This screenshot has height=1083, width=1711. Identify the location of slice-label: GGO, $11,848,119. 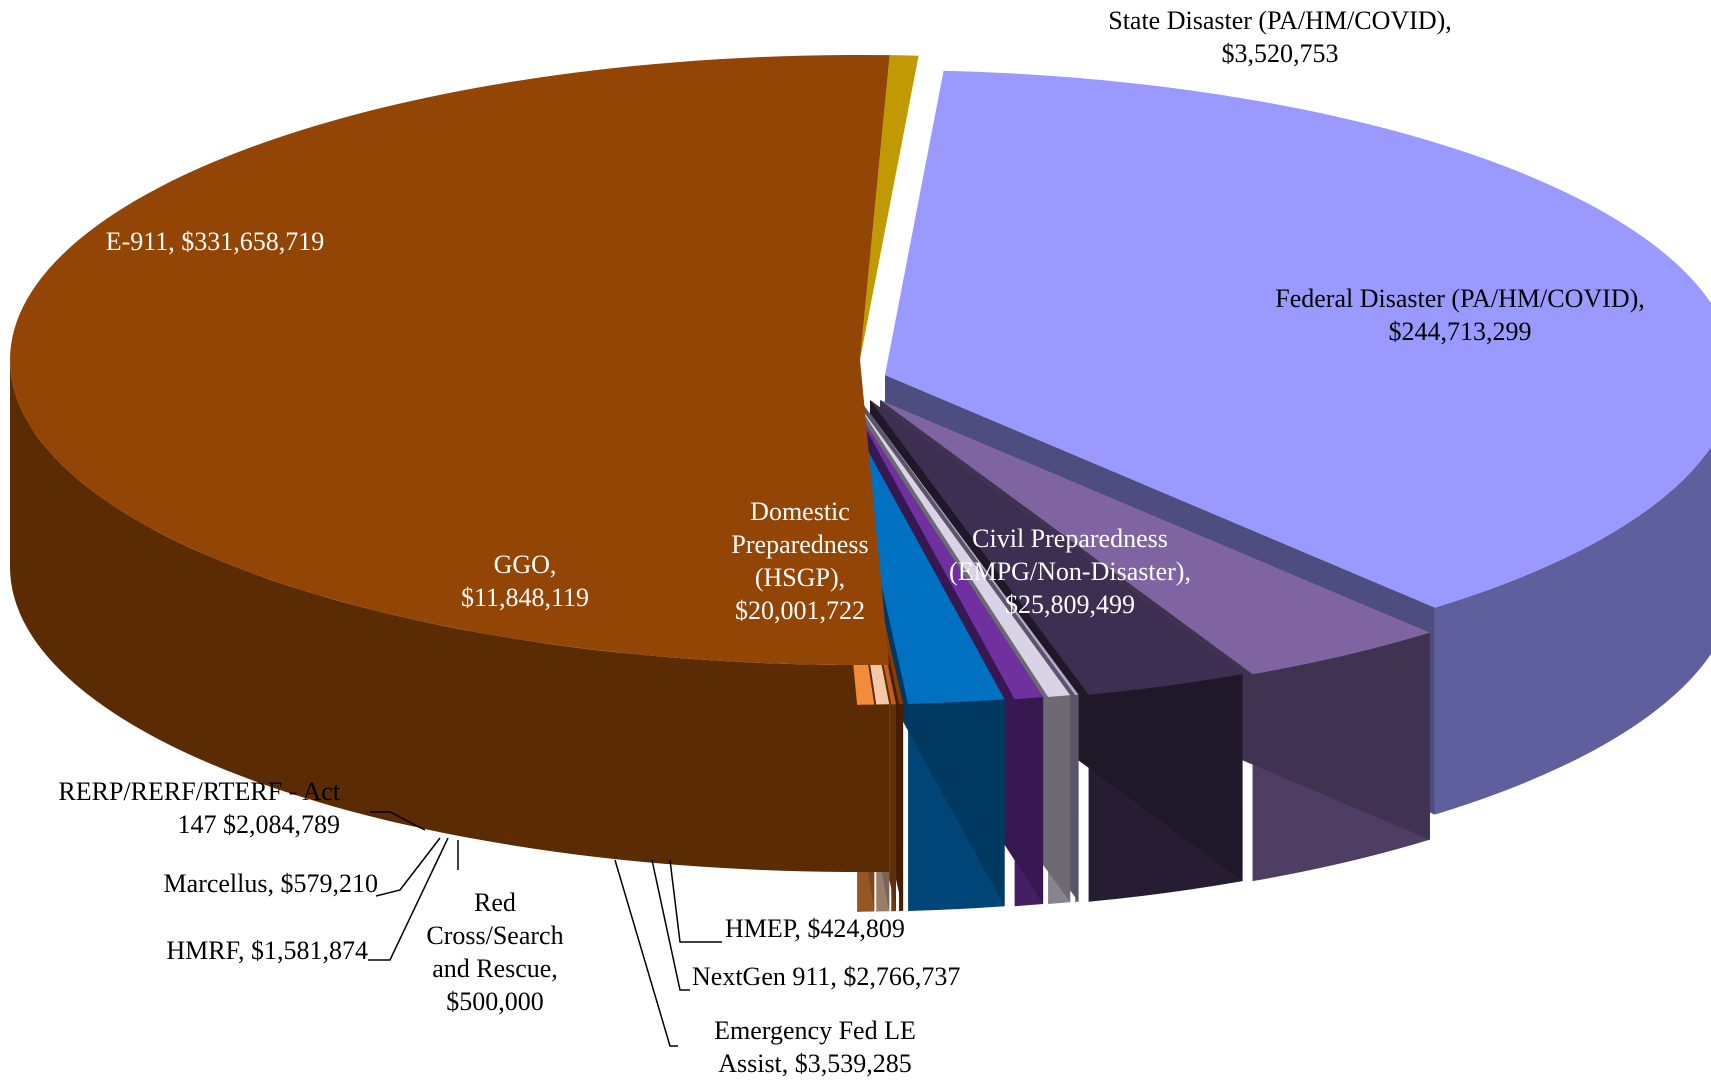
(525, 581).